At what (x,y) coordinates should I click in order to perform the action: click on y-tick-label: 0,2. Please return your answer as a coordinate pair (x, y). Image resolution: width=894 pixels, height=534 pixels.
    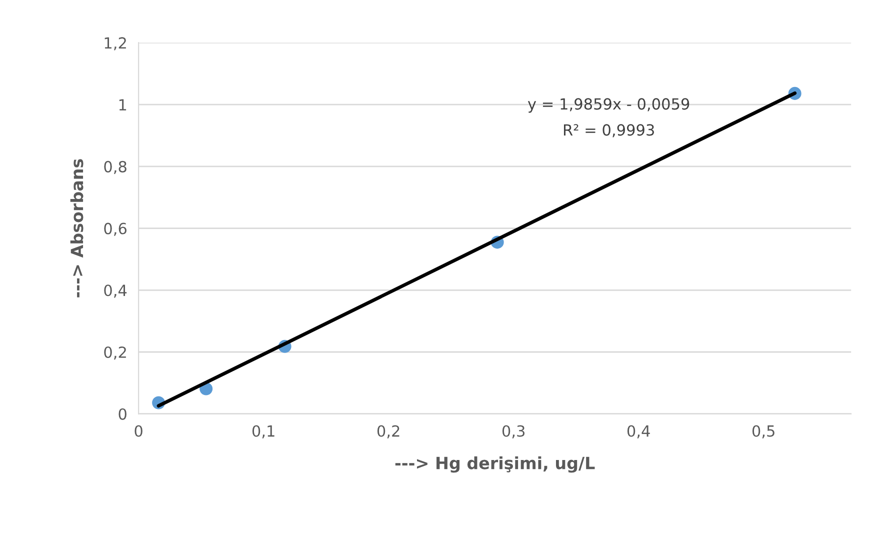
    Looking at the image, I should click on (115, 353).